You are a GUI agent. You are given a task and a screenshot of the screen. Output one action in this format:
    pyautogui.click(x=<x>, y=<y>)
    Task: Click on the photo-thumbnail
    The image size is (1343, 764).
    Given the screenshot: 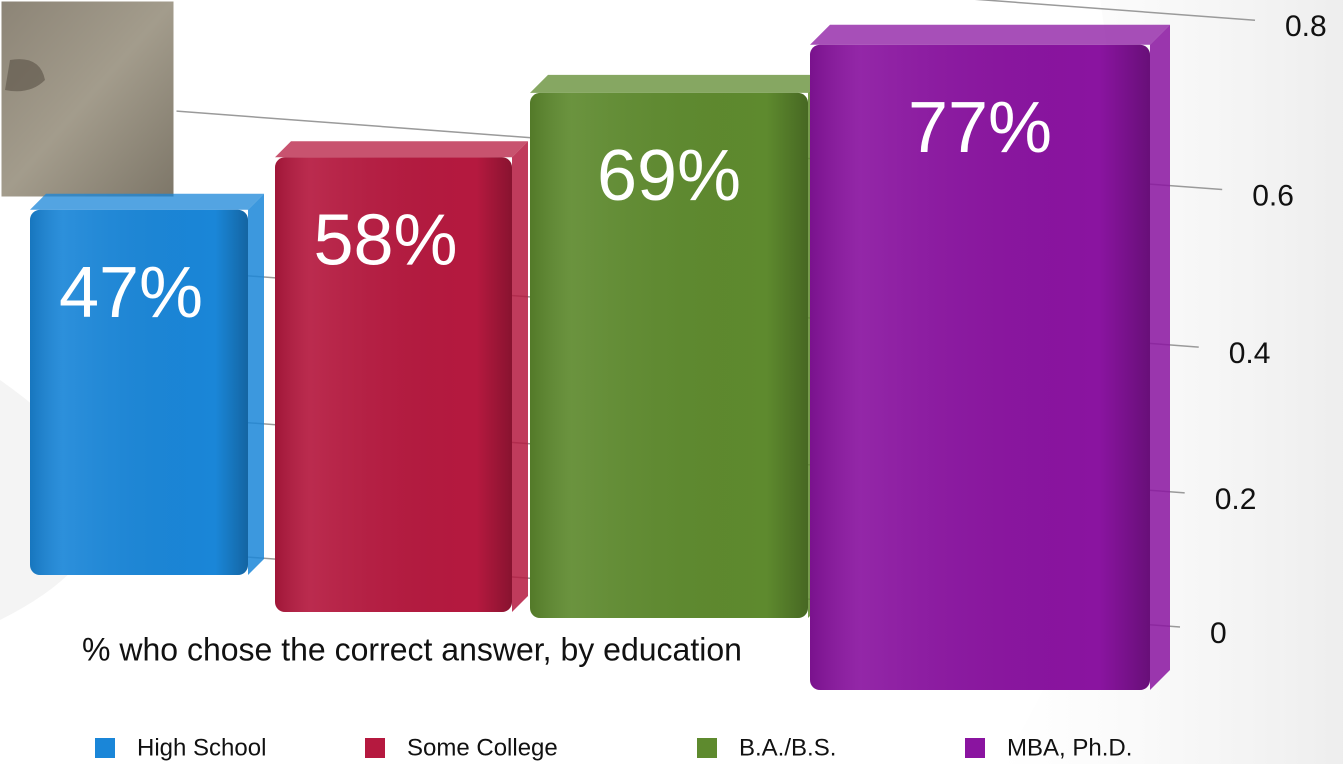 What is the action you would take?
    pyautogui.click(x=88, y=100)
    